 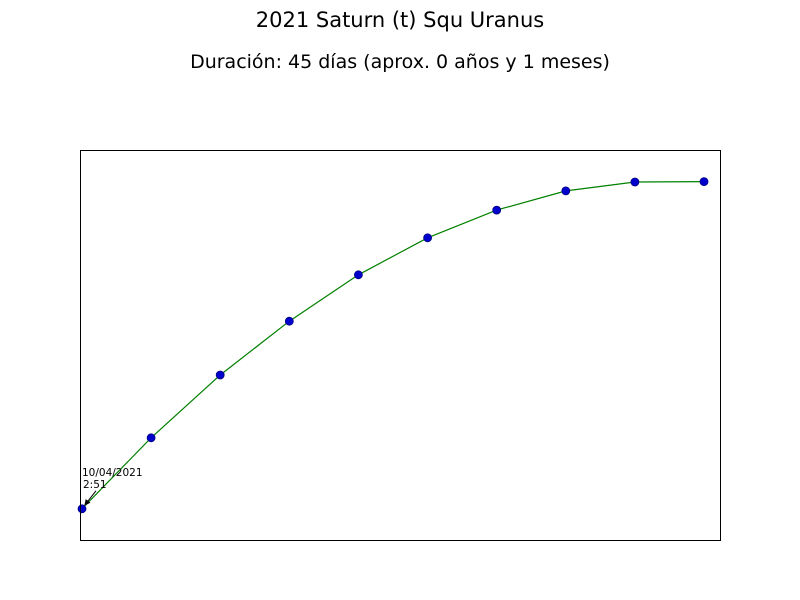 I want to click on annotation-date-label: 10/04/2021, so click(x=112, y=473).